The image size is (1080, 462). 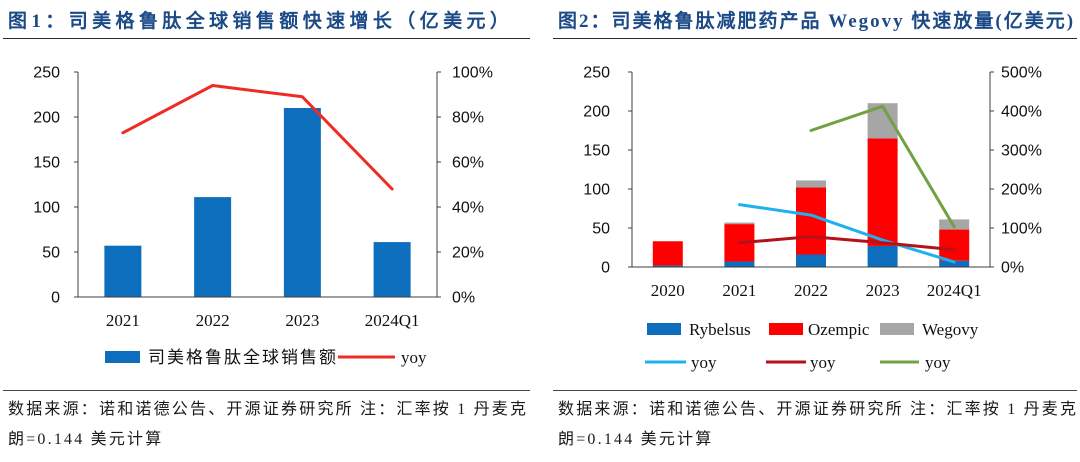 I want to click on rybelsus-bar-2020, so click(x=667, y=266).